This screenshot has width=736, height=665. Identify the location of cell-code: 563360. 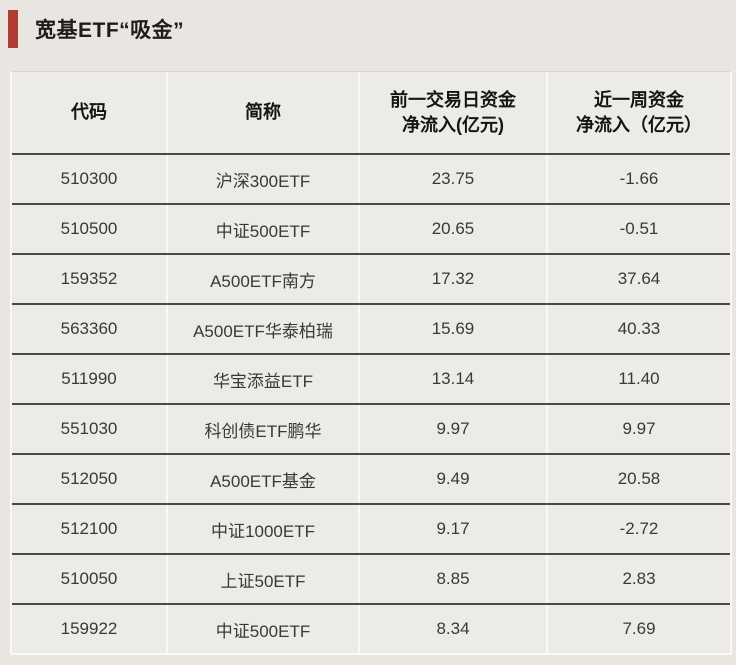
(90, 329).